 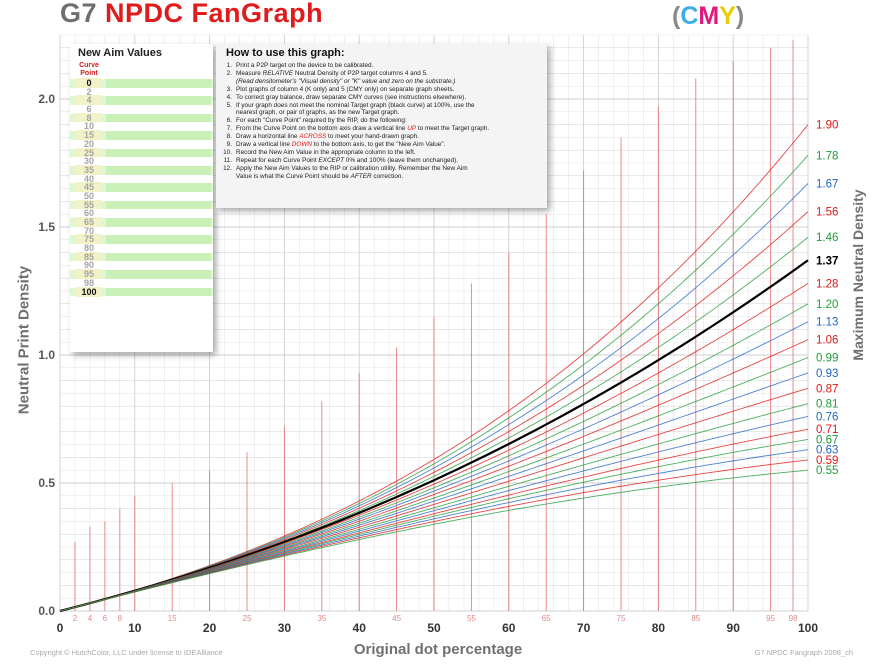 What do you see at coordinates (438, 649) in the screenshot?
I see `x-axis-label: Original dot percentage` at bounding box center [438, 649].